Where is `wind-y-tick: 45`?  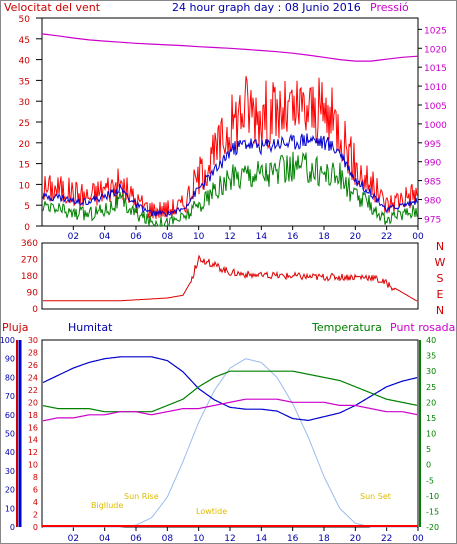
wind-y-tick: 45 is located at coordinates (24, 41).